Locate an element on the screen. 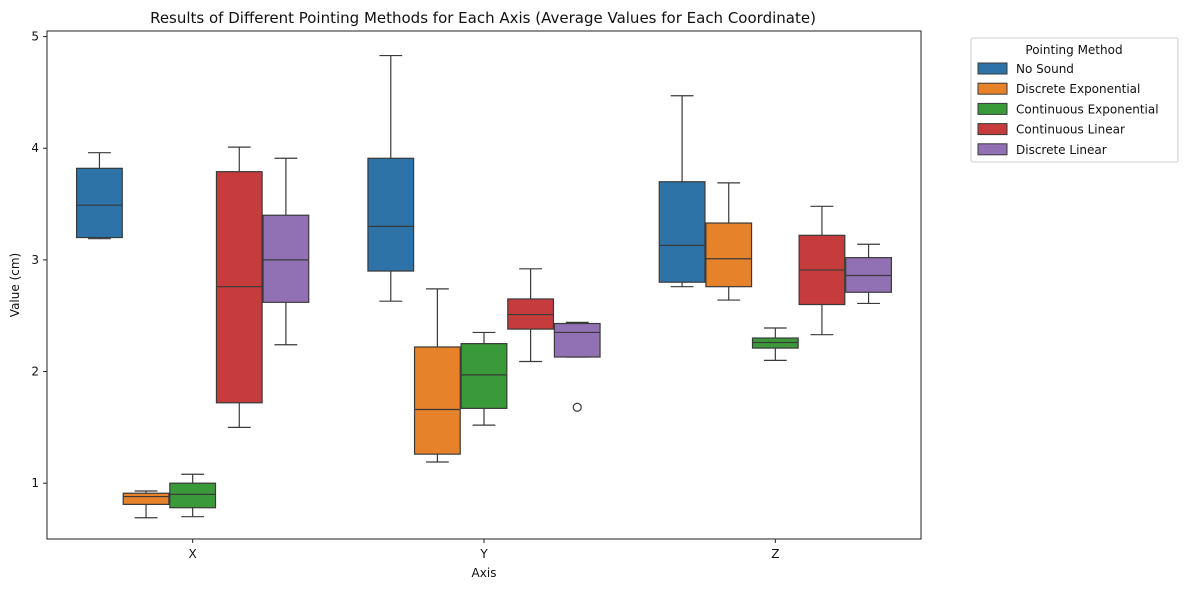 This screenshot has height=590, width=1187. box-discrete-linear-x is located at coordinates (286, 251).